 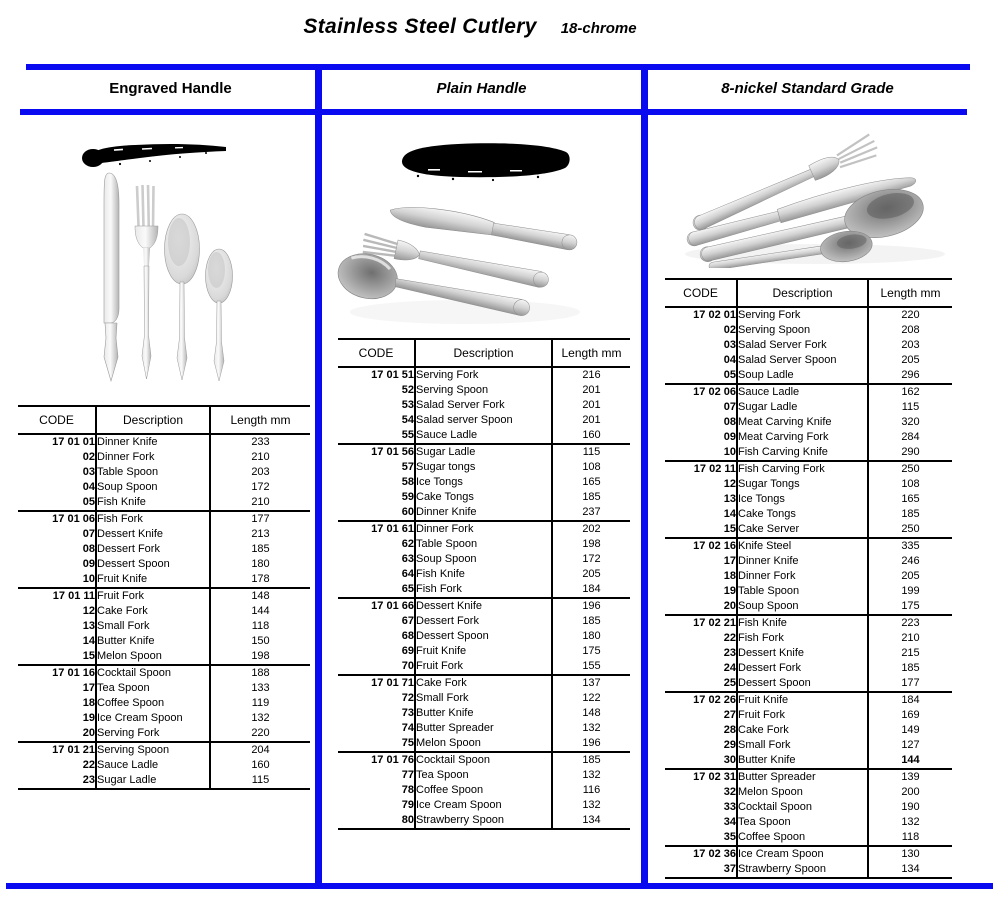 I want to click on table-row: 13 Ice Tongs 165, so click(x=808, y=499).